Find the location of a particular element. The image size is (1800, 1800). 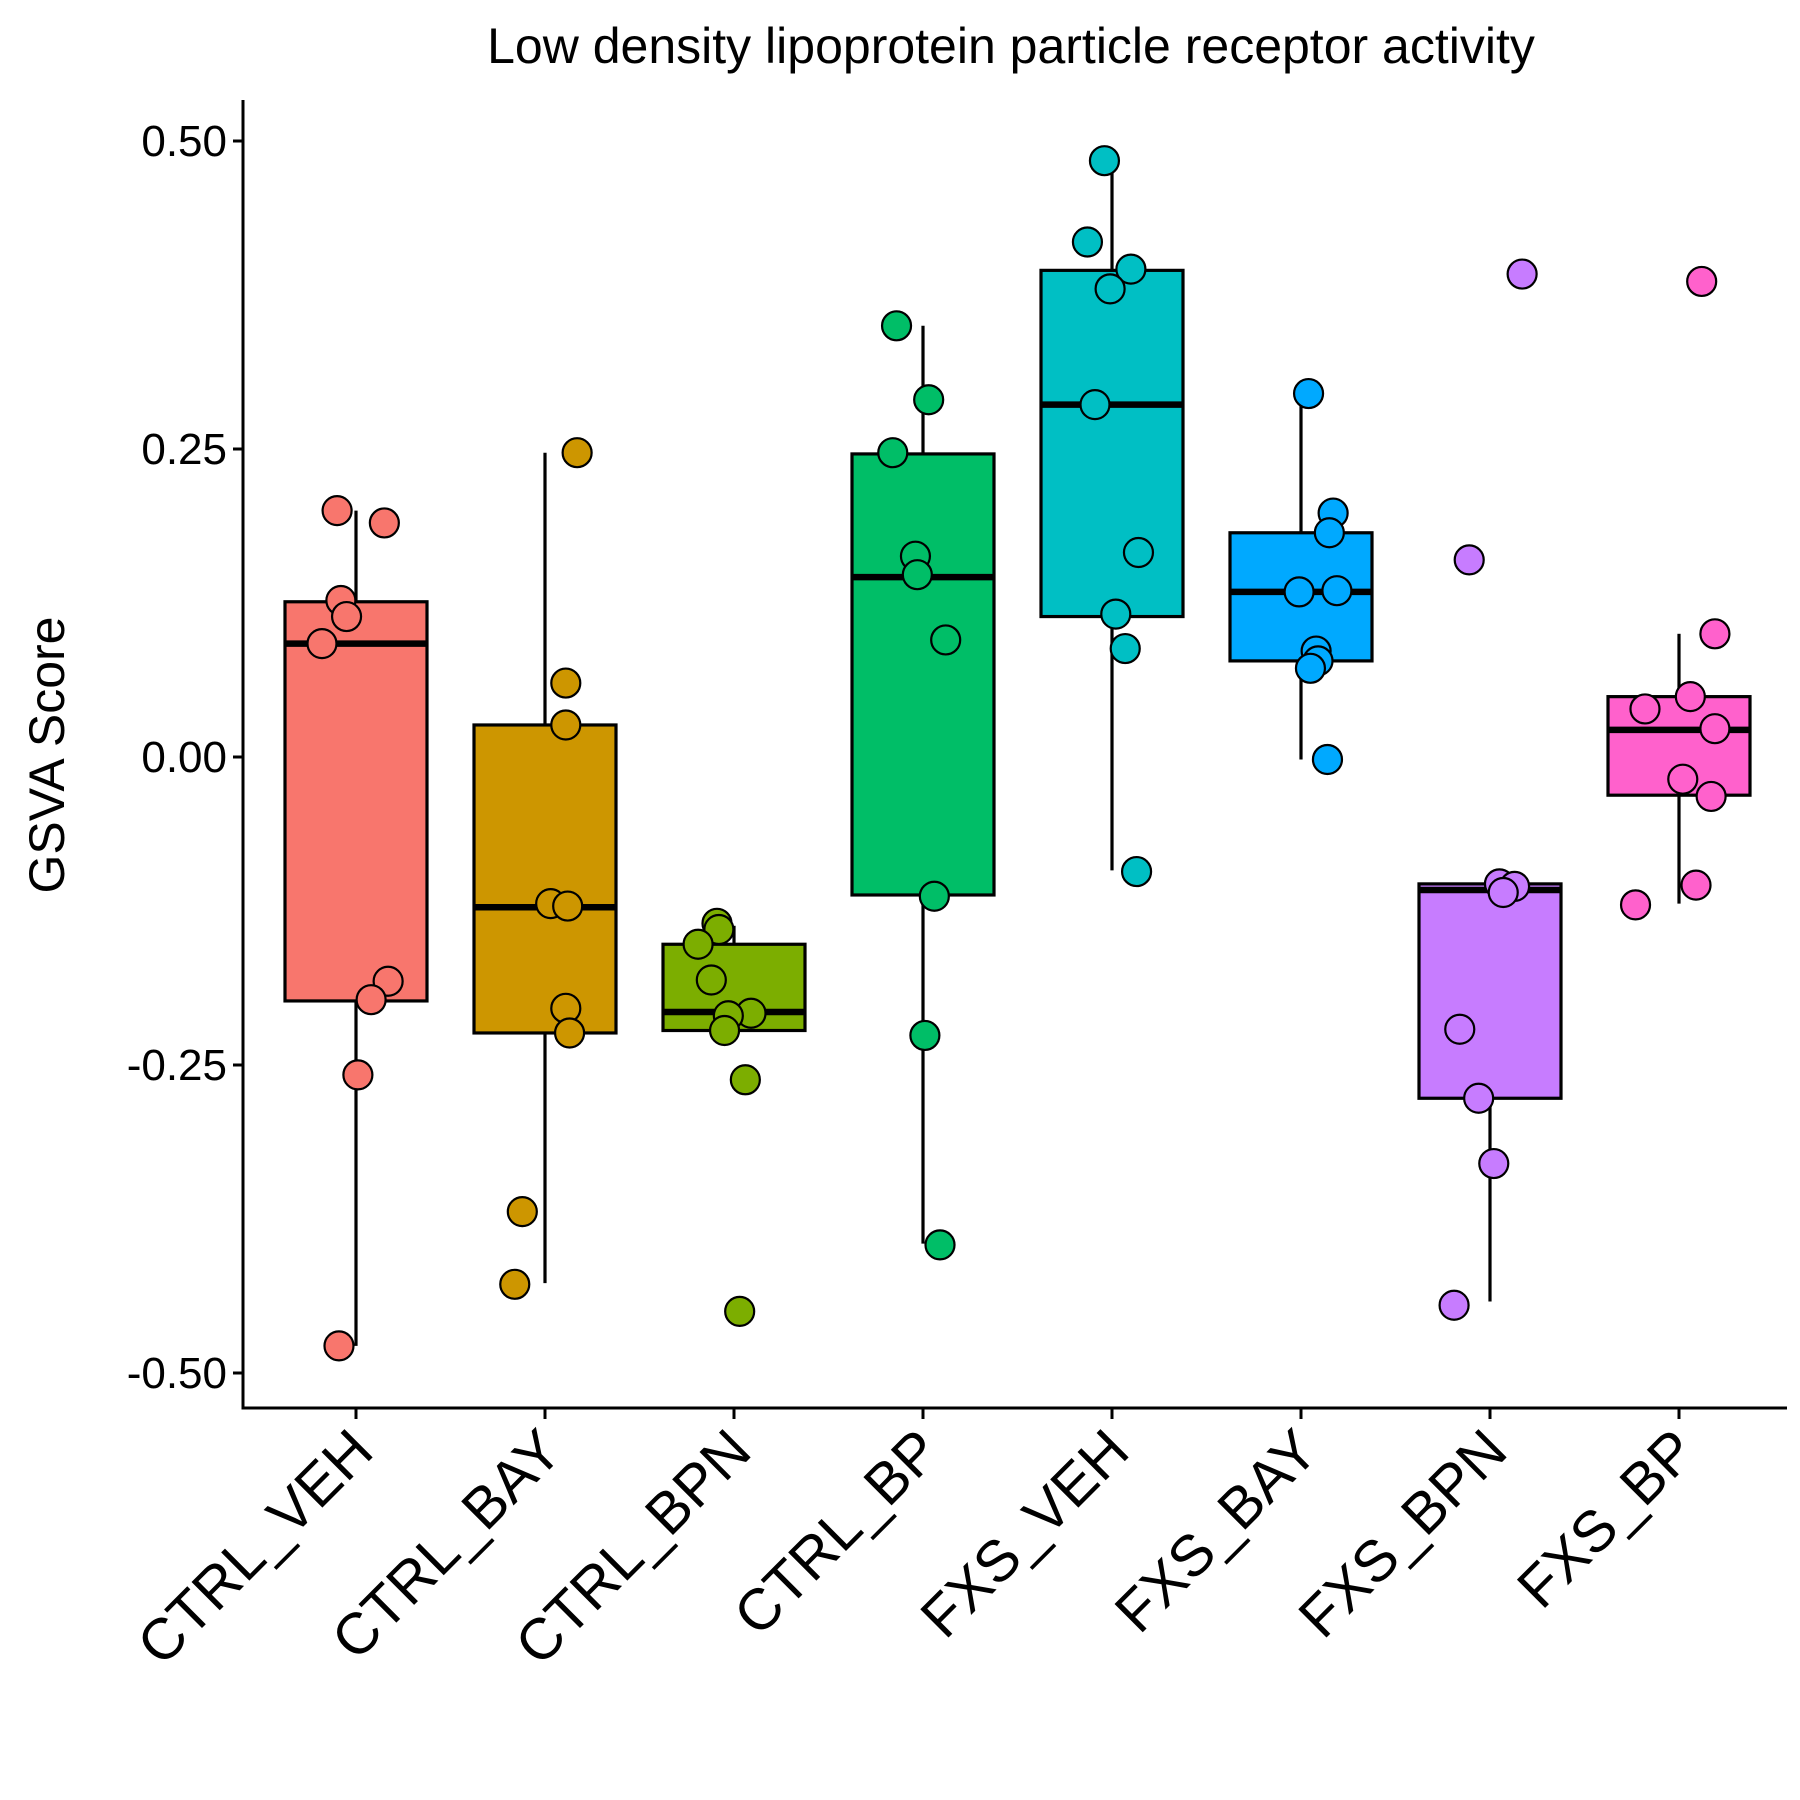

x-tick-label: FXS_BP is located at coordinates (1606, 1518).